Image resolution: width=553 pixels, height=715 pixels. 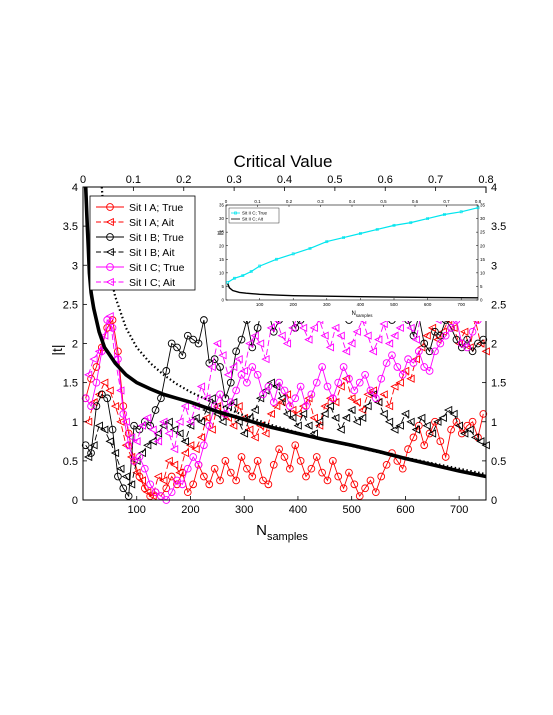 I want to click on x-tick-label: 600, so click(x=405, y=510).